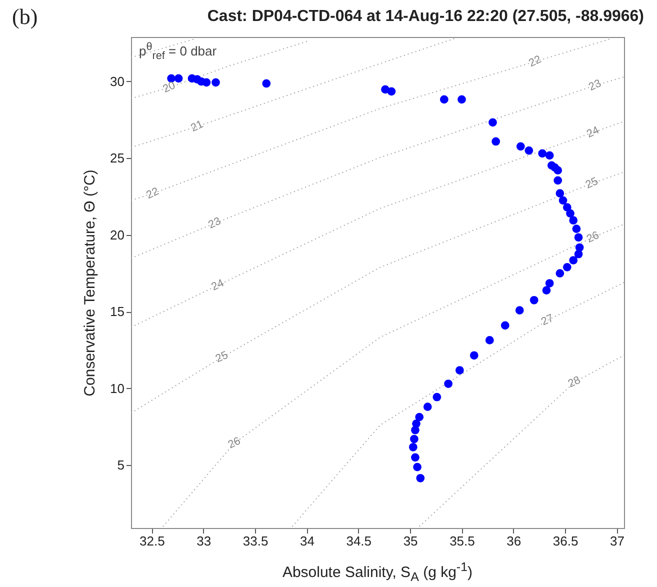 Image resolution: width=657 pixels, height=587 pixels. Describe the element at coordinates (547, 320) in the screenshot. I see `annotation: 27` at that location.